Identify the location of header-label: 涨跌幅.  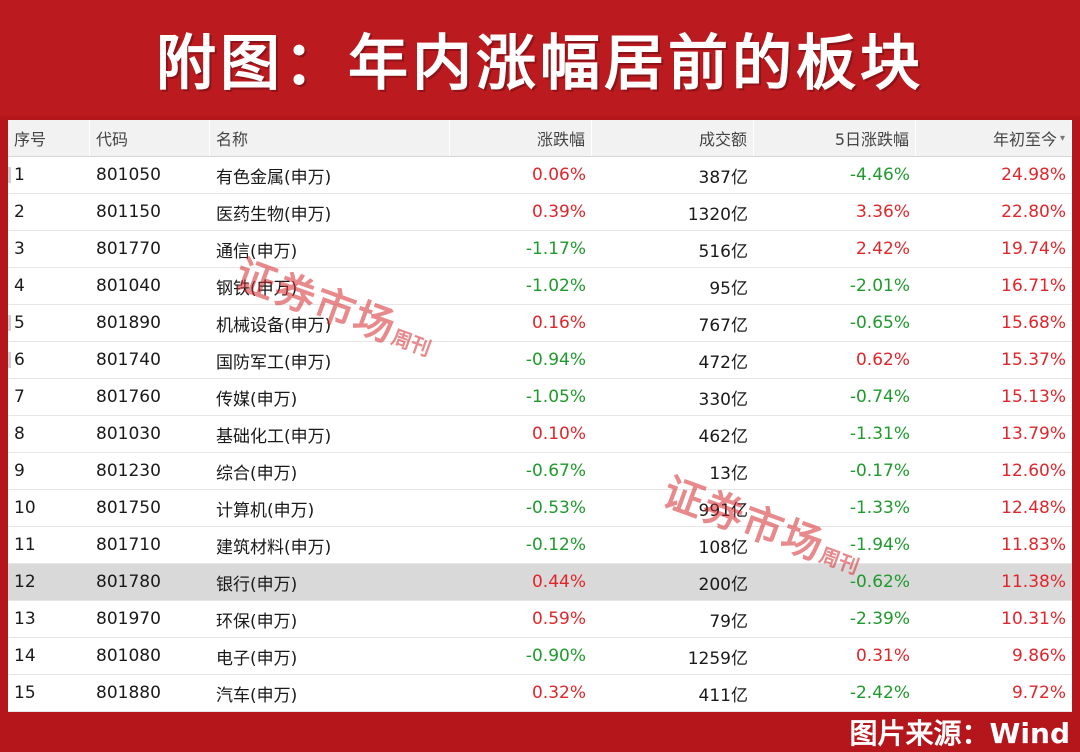
(560, 139).